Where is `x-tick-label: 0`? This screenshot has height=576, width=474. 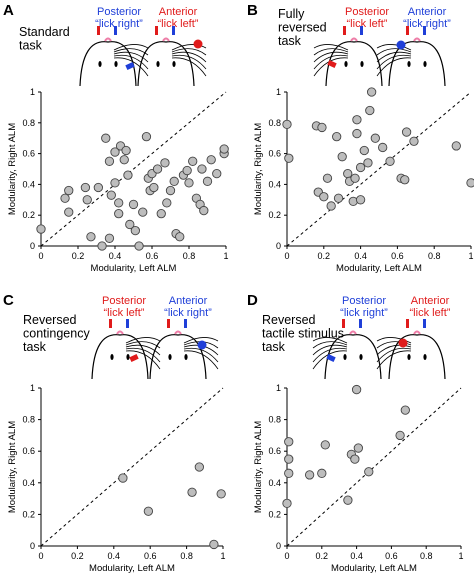 x-tick-label: 0 is located at coordinates (40, 256).